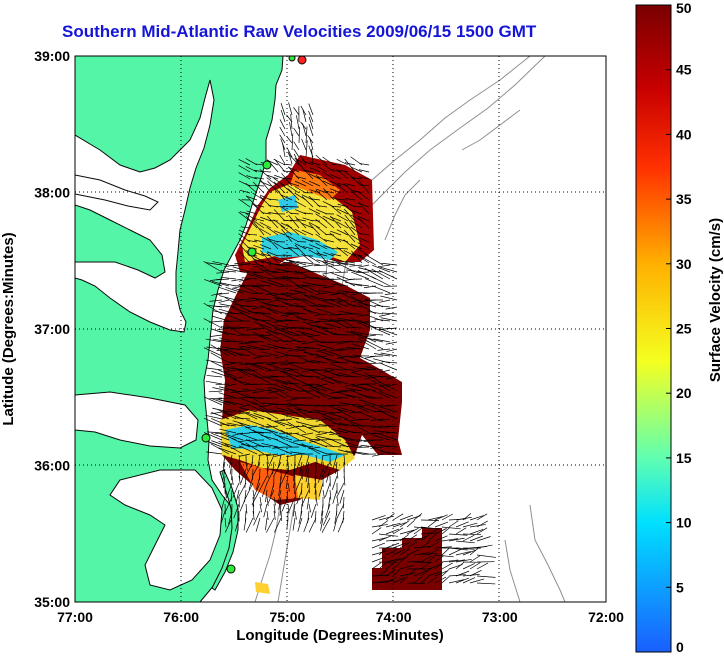 This screenshot has width=724, height=659. I want to click on river-channel, so click(117, 192).